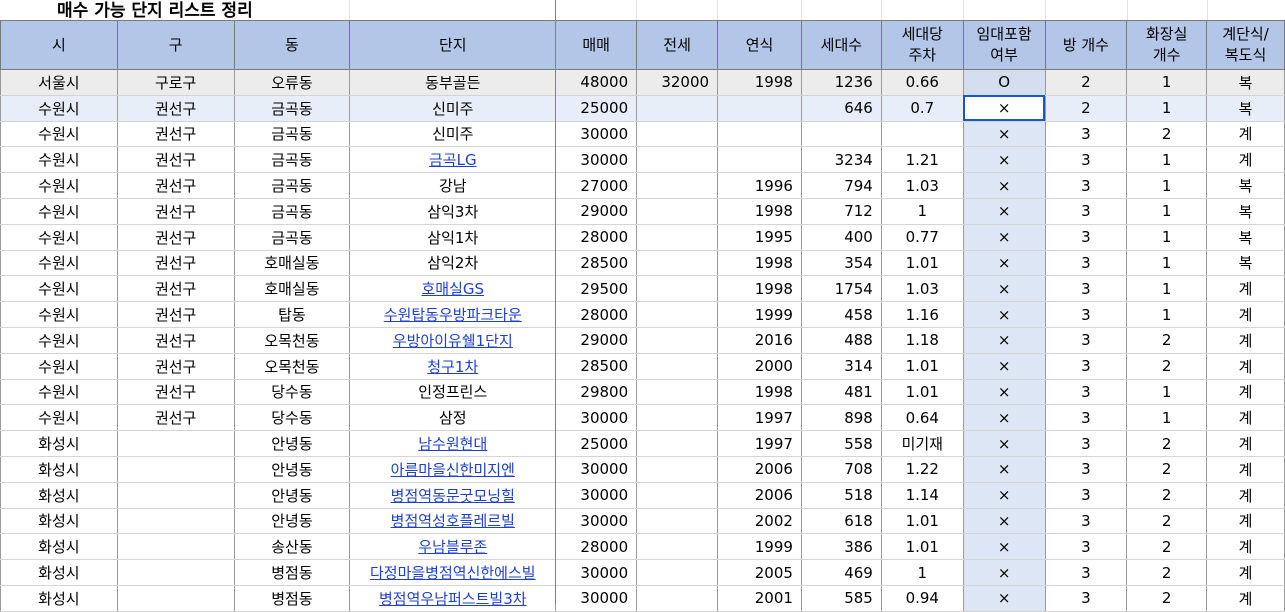  Describe the element at coordinates (922, 443) in the screenshot. I see `cell-parking: 미기재` at that location.